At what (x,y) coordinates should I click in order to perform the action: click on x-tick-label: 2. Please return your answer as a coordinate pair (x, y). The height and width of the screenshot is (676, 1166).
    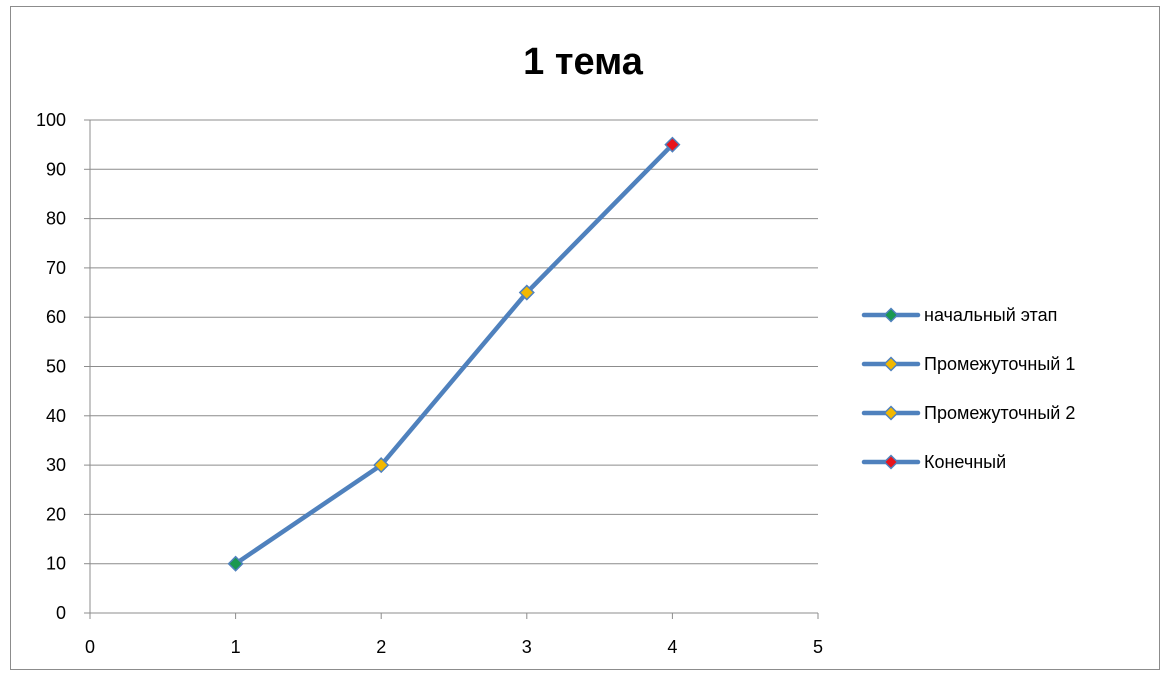
    Looking at the image, I should click on (381, 647).